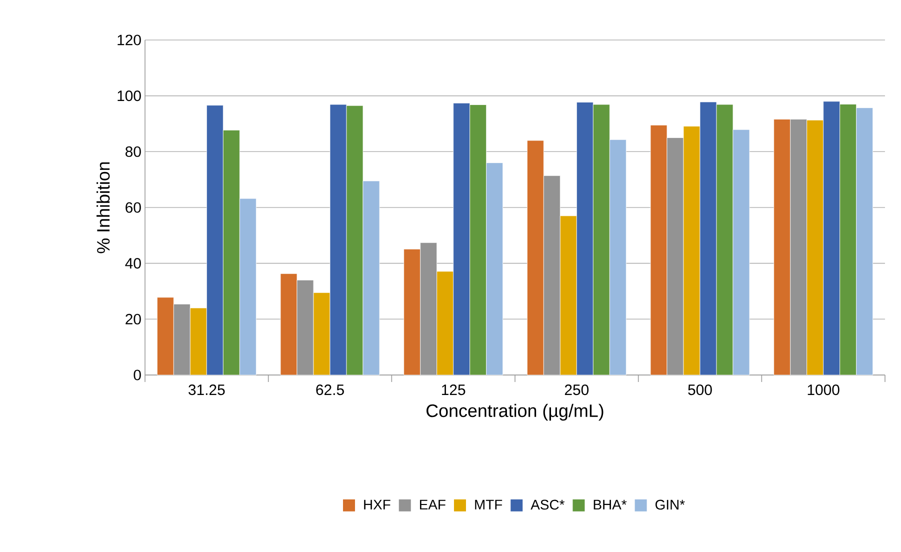 Image resolution: width=901 pixels, height=552 pixels. What do you see at coordinates (700, 390) in the screenshot?
I see `x-tick-label: 500` at bounding box center [700, 390].